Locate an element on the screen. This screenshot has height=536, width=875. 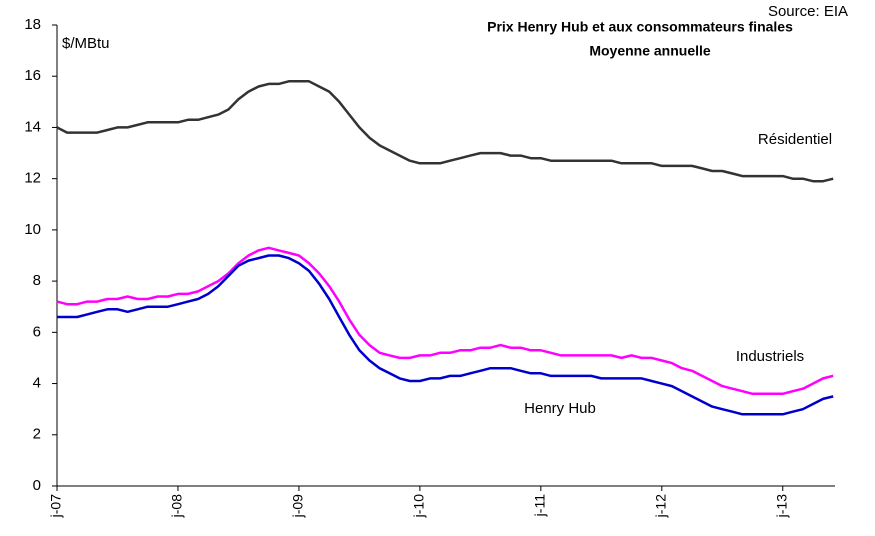
x-tick-label: j-11 is located at coordinates (540, 506).